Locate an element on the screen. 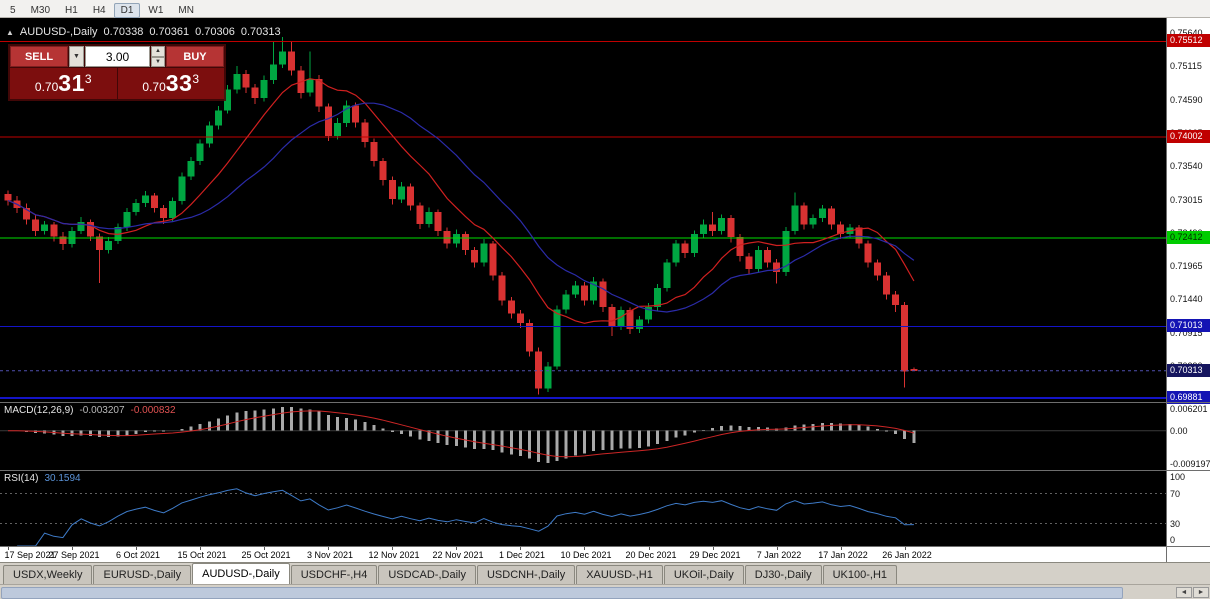 The image size is (1210, 599). chart-tab: UKOil-,Daily is located at coordinates (703, 574).